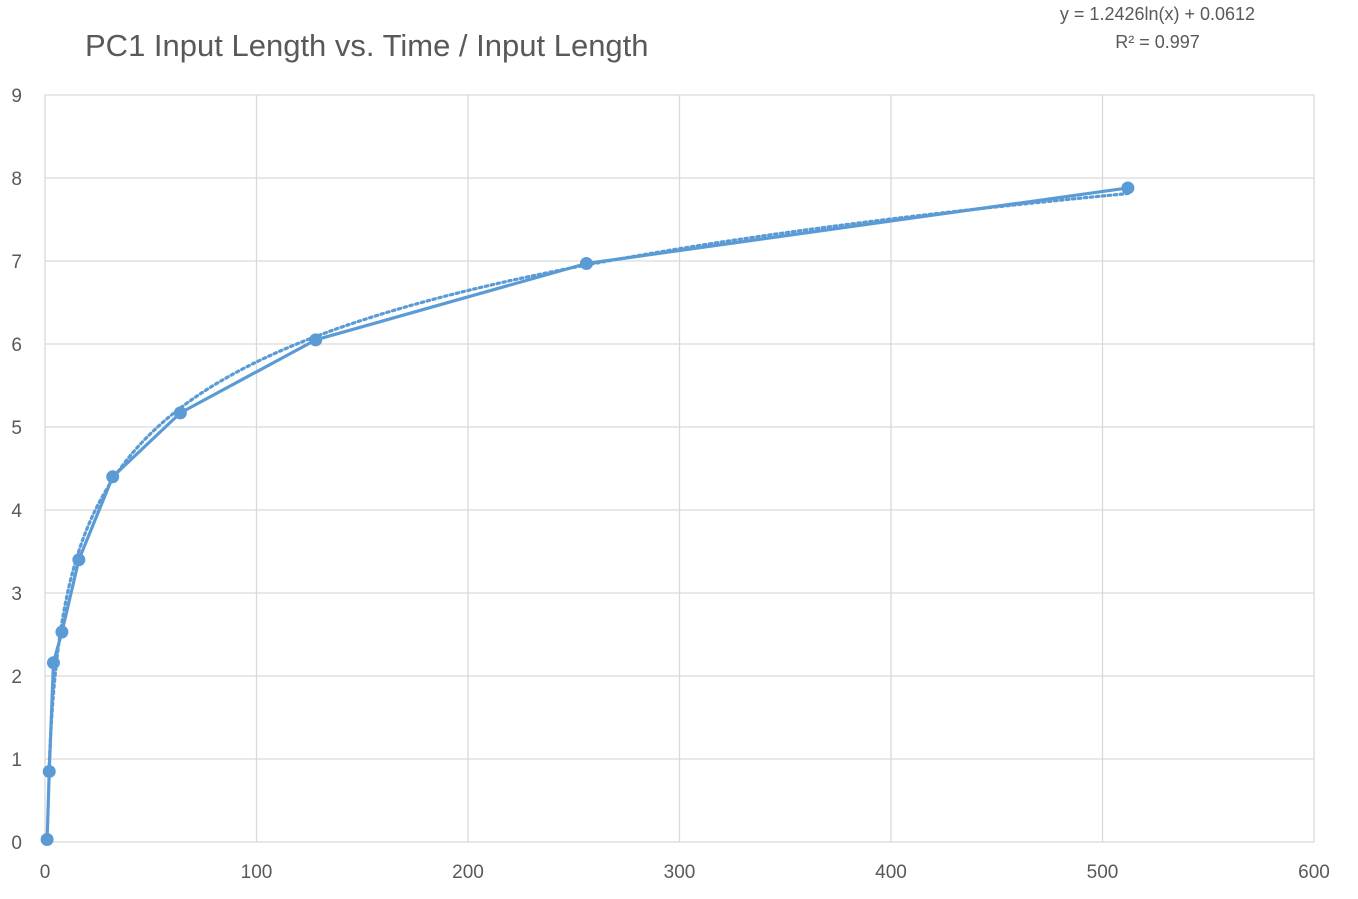  Describe the element at coordinates (16, 345) in the screenshot. I see `y-tick-label: 6` at that location.